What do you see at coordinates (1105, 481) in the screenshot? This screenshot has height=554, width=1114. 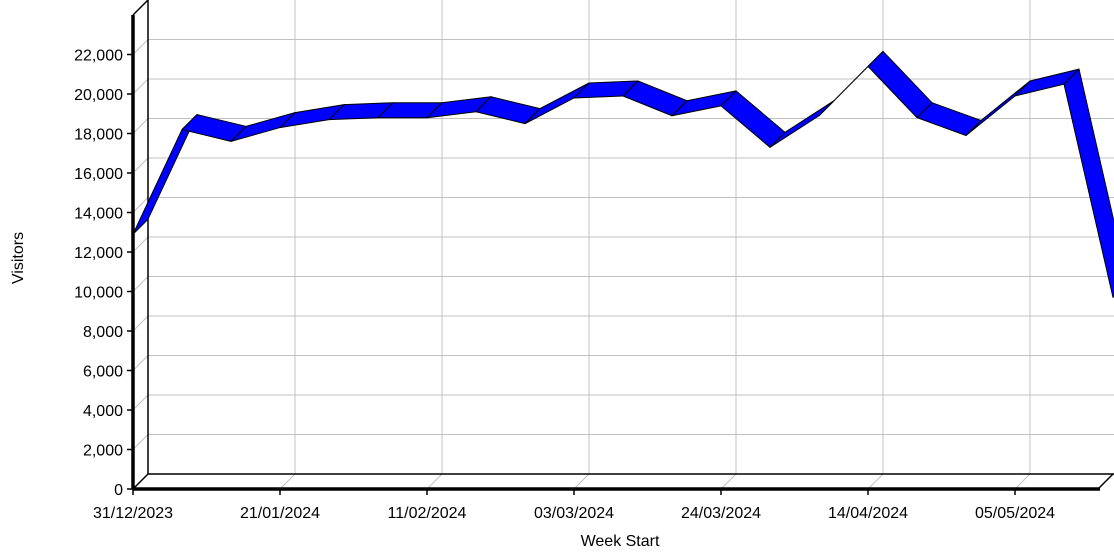 I see `right-depth-edge` at bounding box center [1105, 481].